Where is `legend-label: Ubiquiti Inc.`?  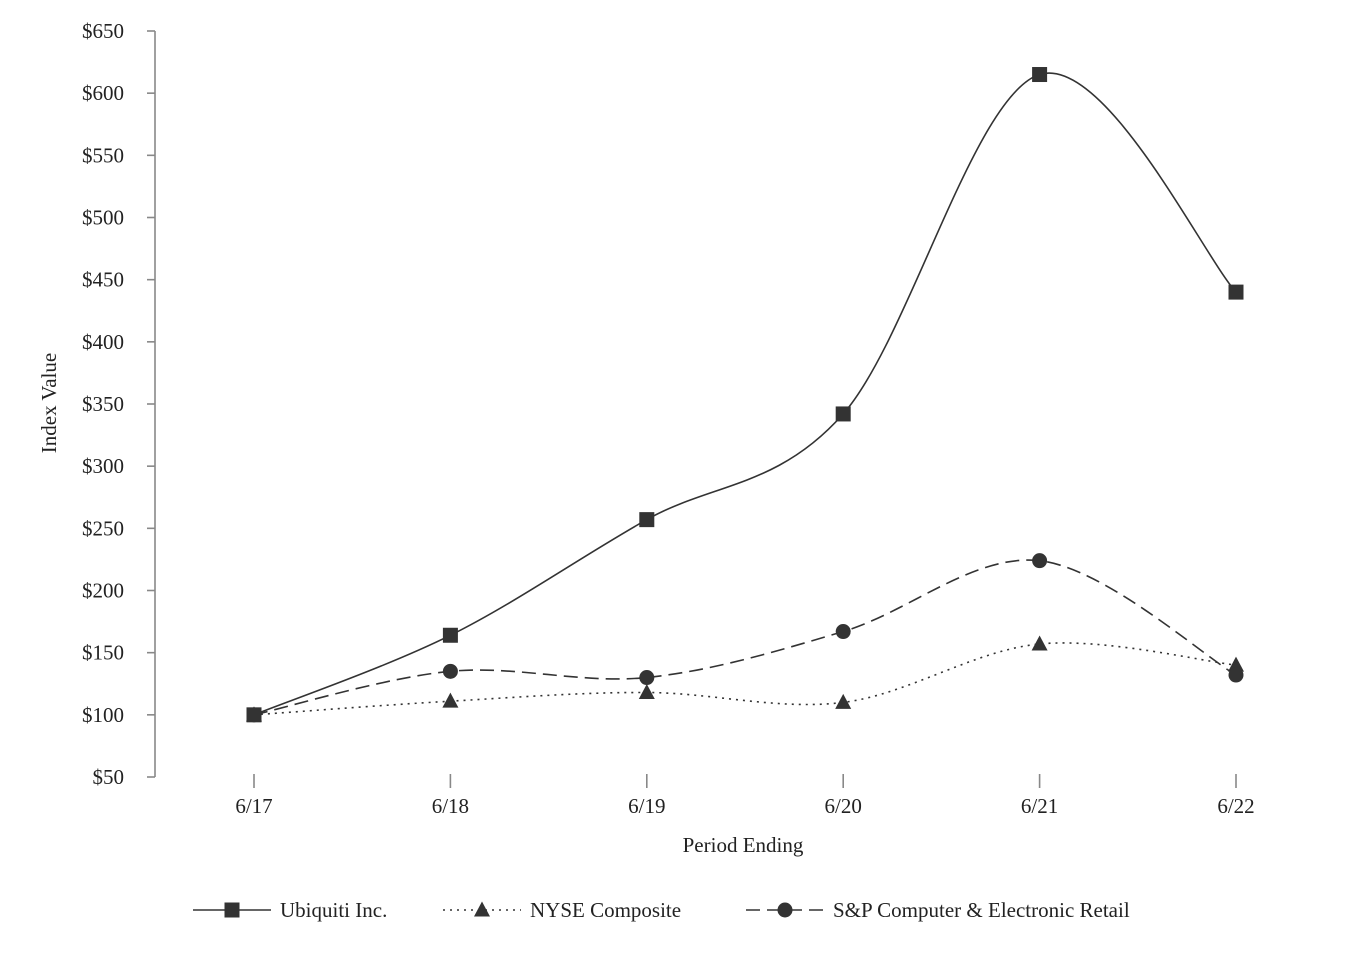
legend-label: Ubiquiti Inc. is located at coordinates (333, 910).